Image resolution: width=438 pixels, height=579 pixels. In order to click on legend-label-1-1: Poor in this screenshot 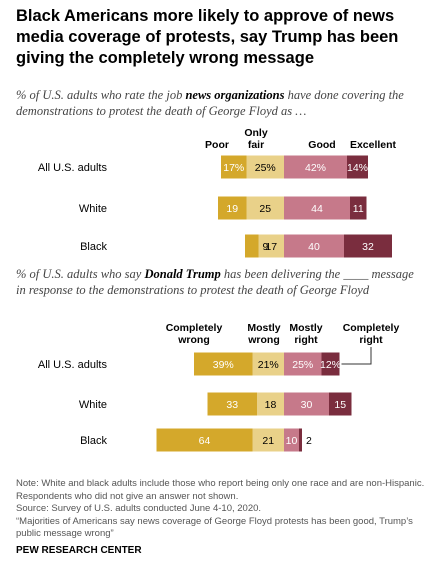, I will do `click(217, 145)`.